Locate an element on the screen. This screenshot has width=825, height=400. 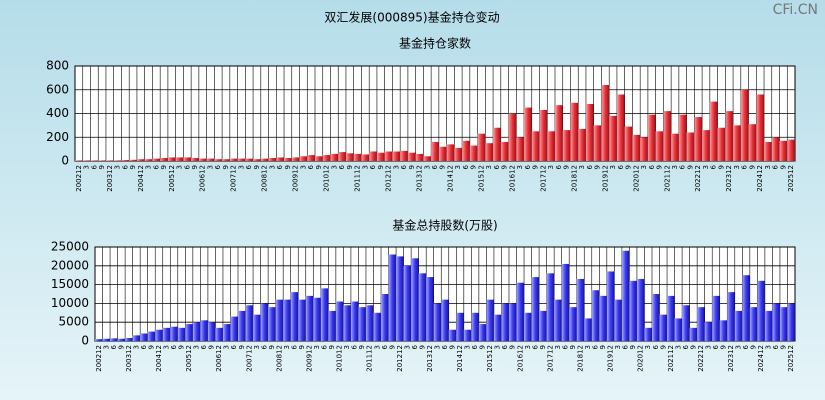
x-tick-label: 201012 is located at coordinates (327, 178).